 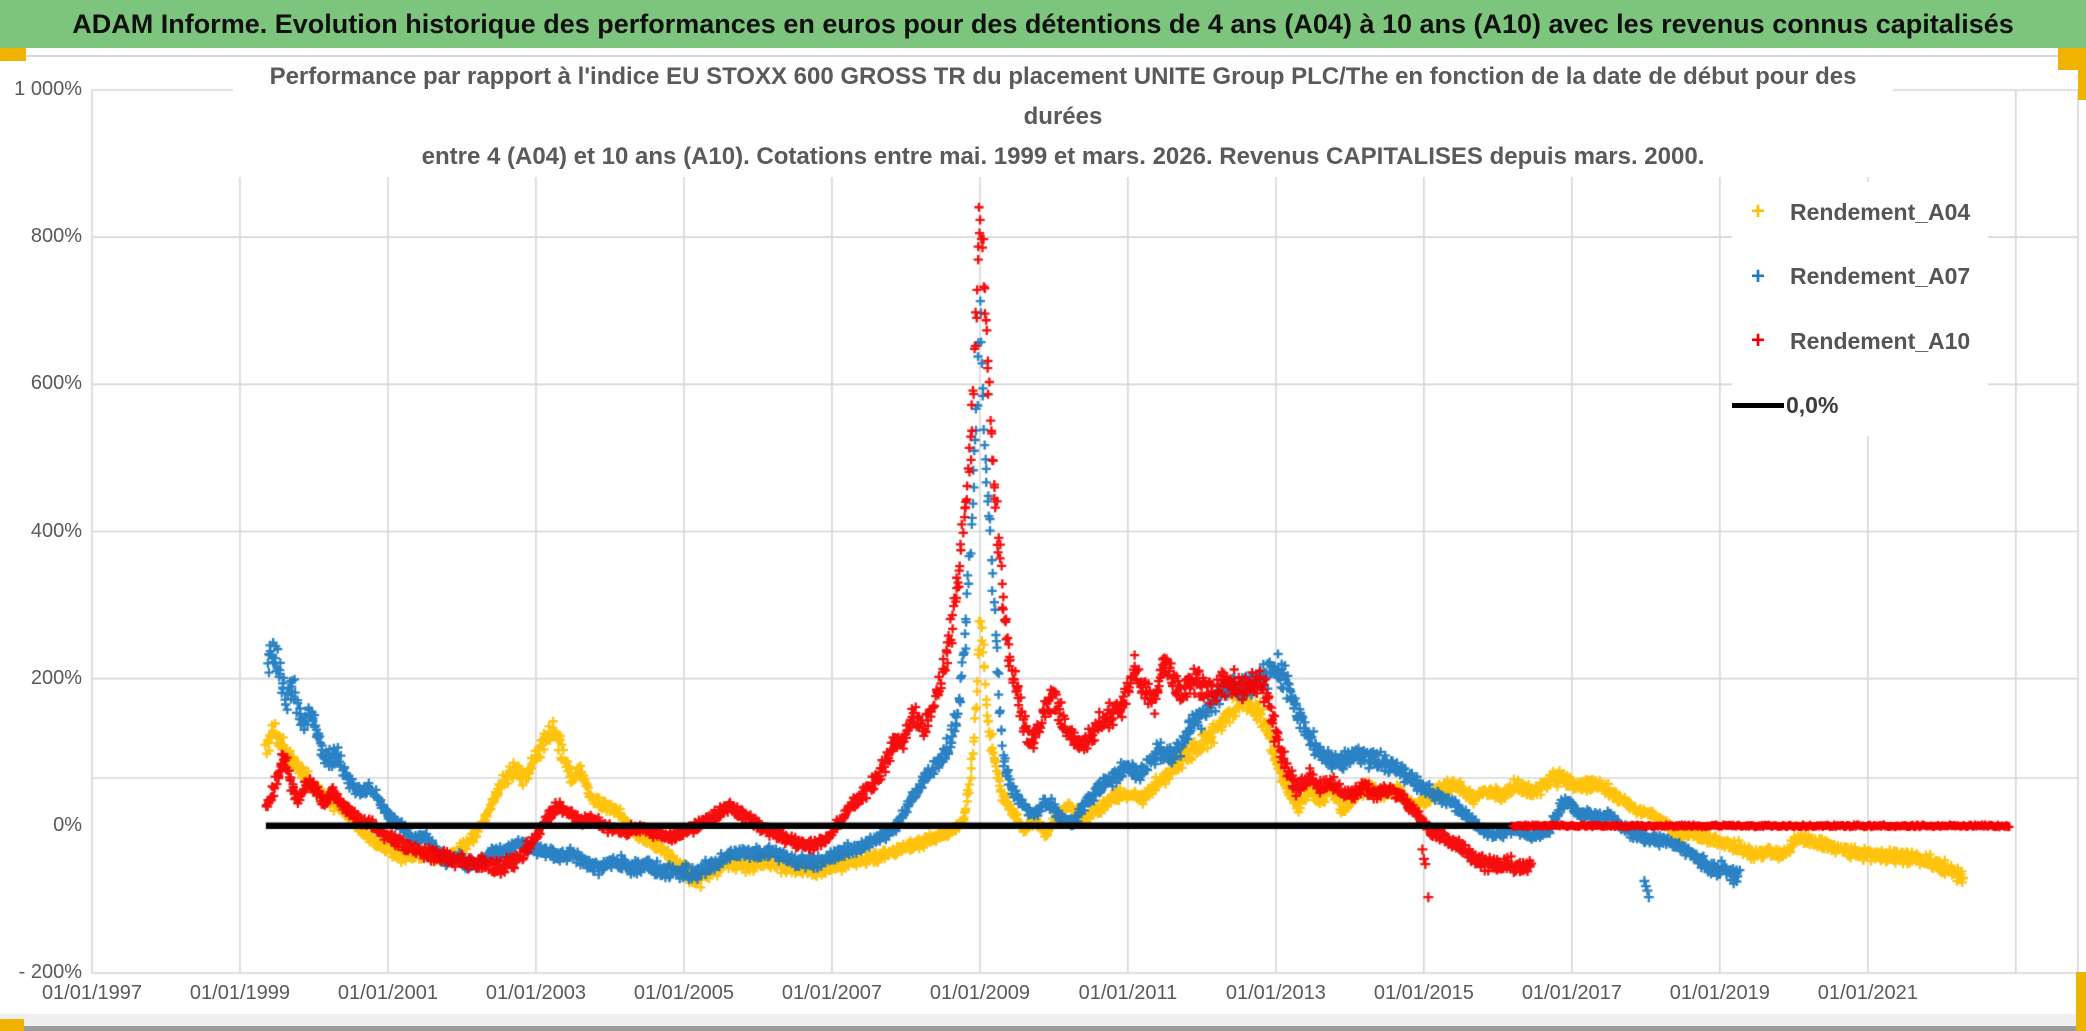 What do you see at coordinates (1571, 993) in the screenshot?
I see `x-axis-tick-label: 01/01/2017` at bounding box center [1571, 993].